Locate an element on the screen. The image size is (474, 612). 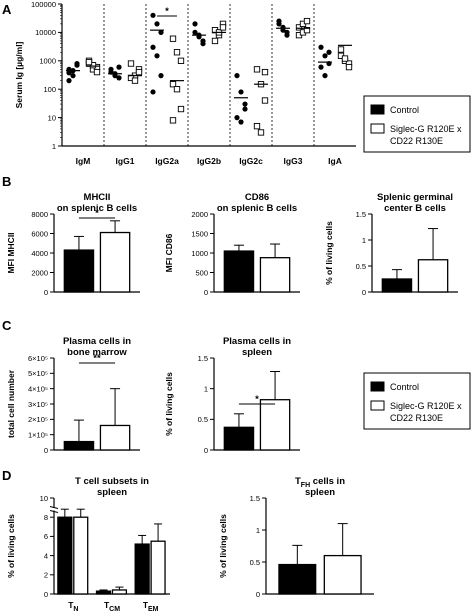
axis-break-gap is located at coordinates (110, 509).